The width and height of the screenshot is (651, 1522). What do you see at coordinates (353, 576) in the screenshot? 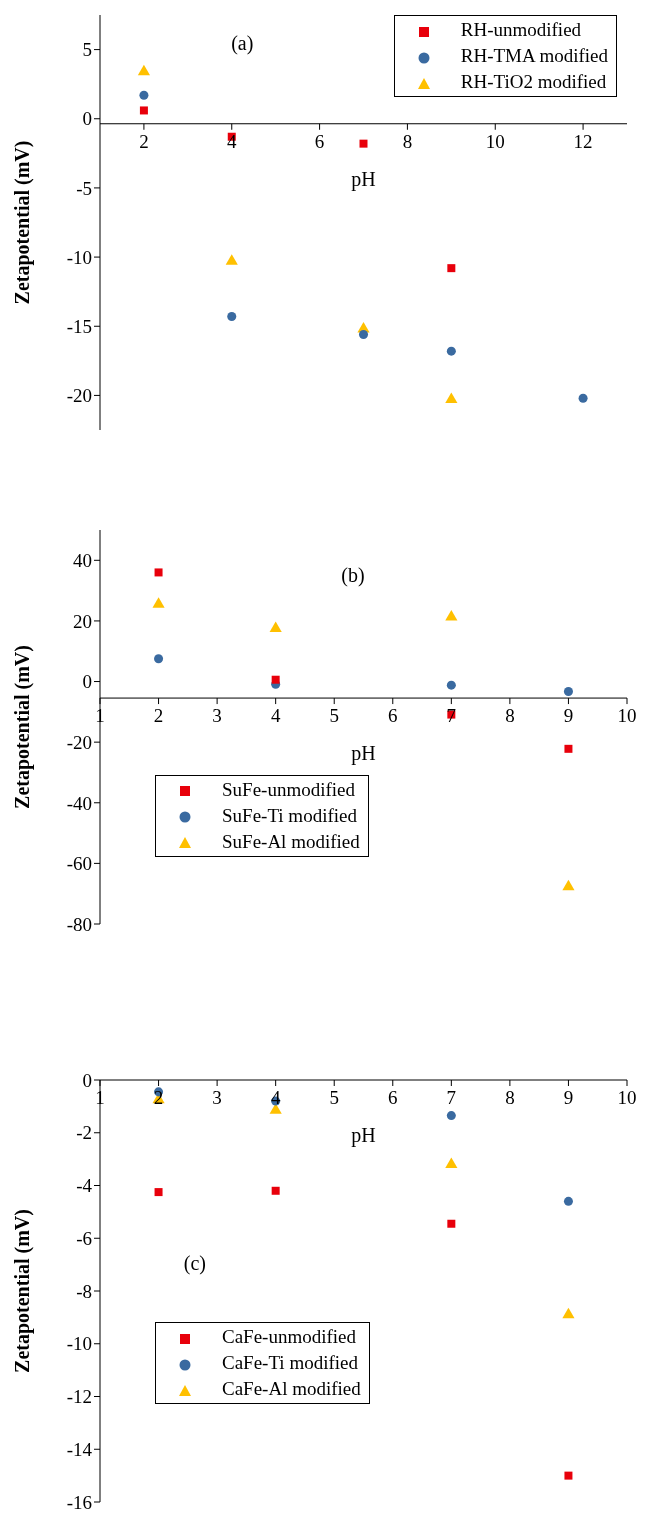
I see `text: (b)` at bounding box center [353, 576].